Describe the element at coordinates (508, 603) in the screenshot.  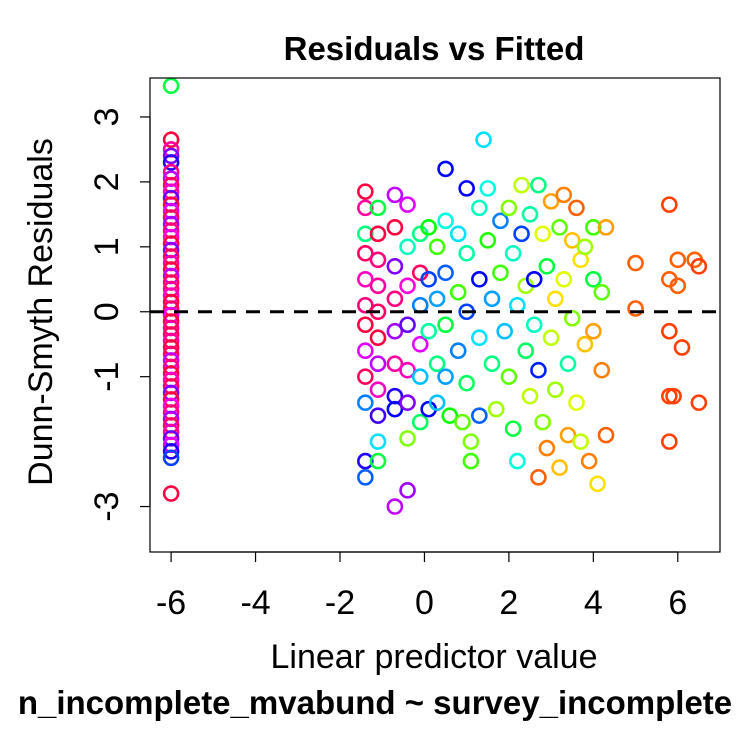
I see `x-tick-label: 2` at that location.